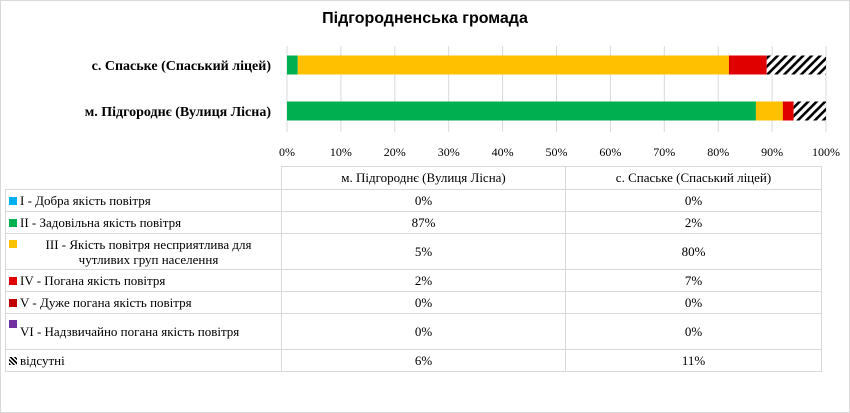 The height and width of the screenshot is (413, 850). Describe the element at coordinates (182, 66) in the screenshot. I see `category-label: с. Спаське (Спаський ліцей)` at that location.